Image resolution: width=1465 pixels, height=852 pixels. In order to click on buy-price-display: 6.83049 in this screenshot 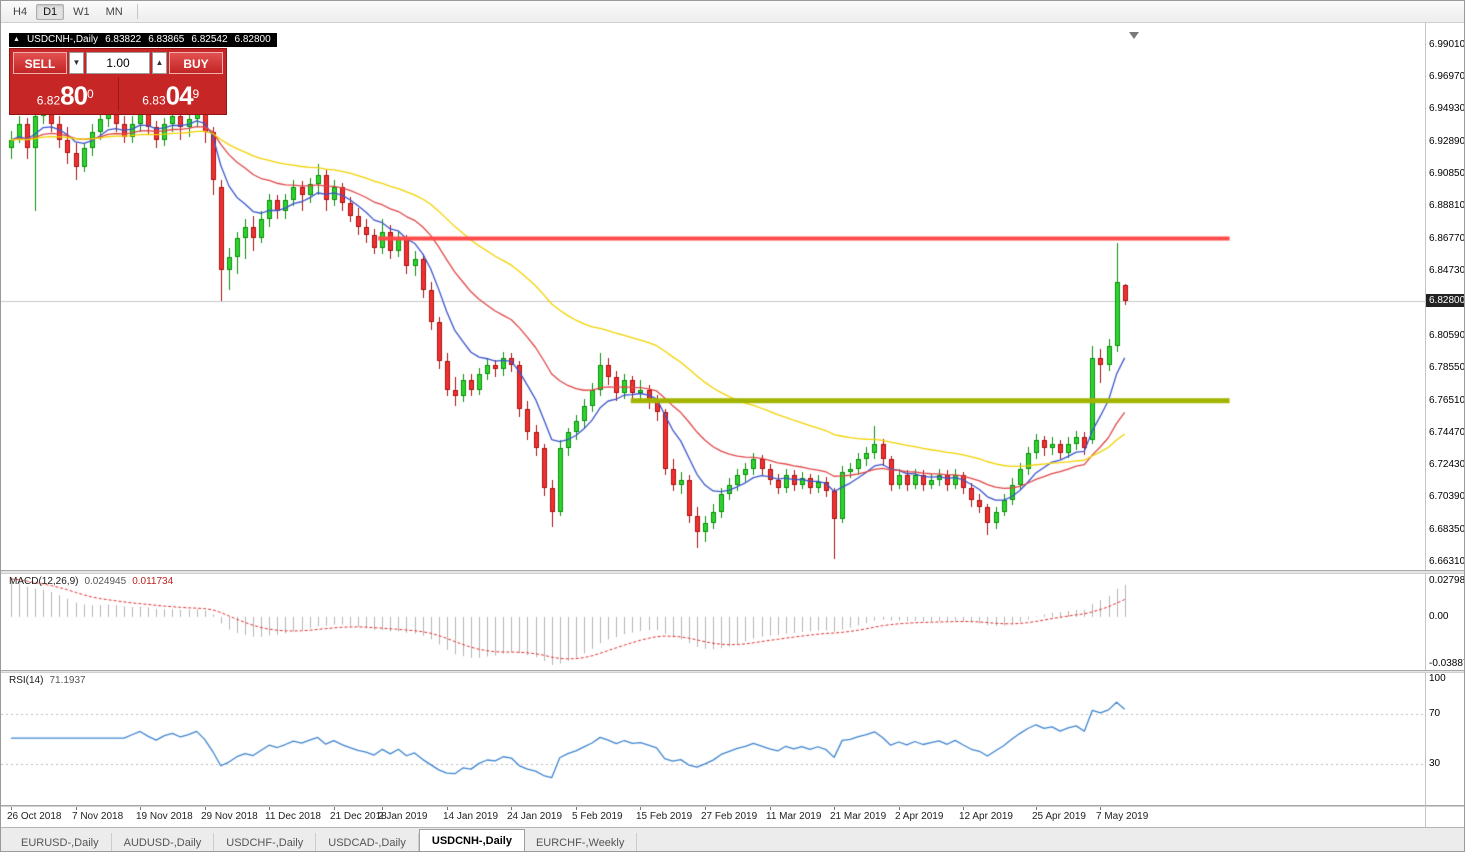, I will do `click(171, 94)`.